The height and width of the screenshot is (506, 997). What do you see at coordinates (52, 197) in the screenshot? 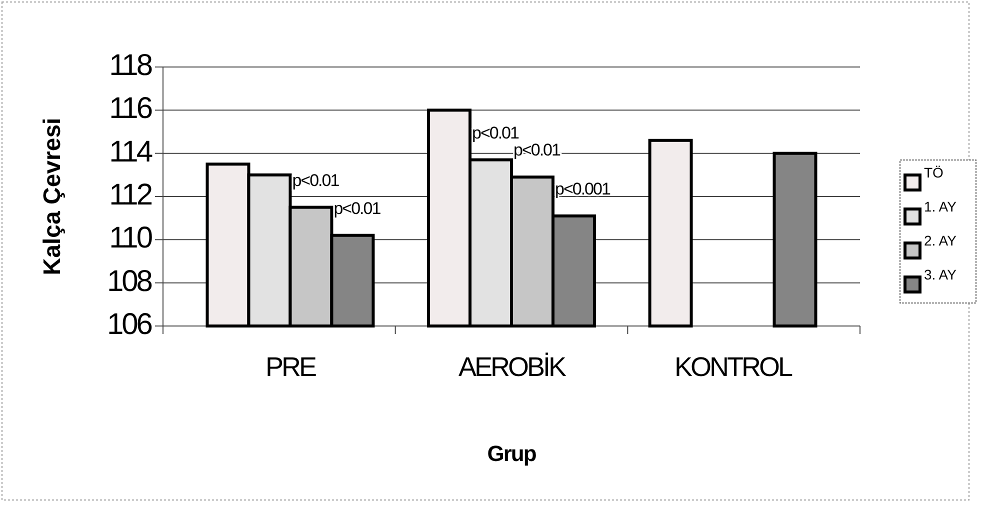
I see `y-axis-title: Kalça Çevresi` at bounding box center [52, 197].